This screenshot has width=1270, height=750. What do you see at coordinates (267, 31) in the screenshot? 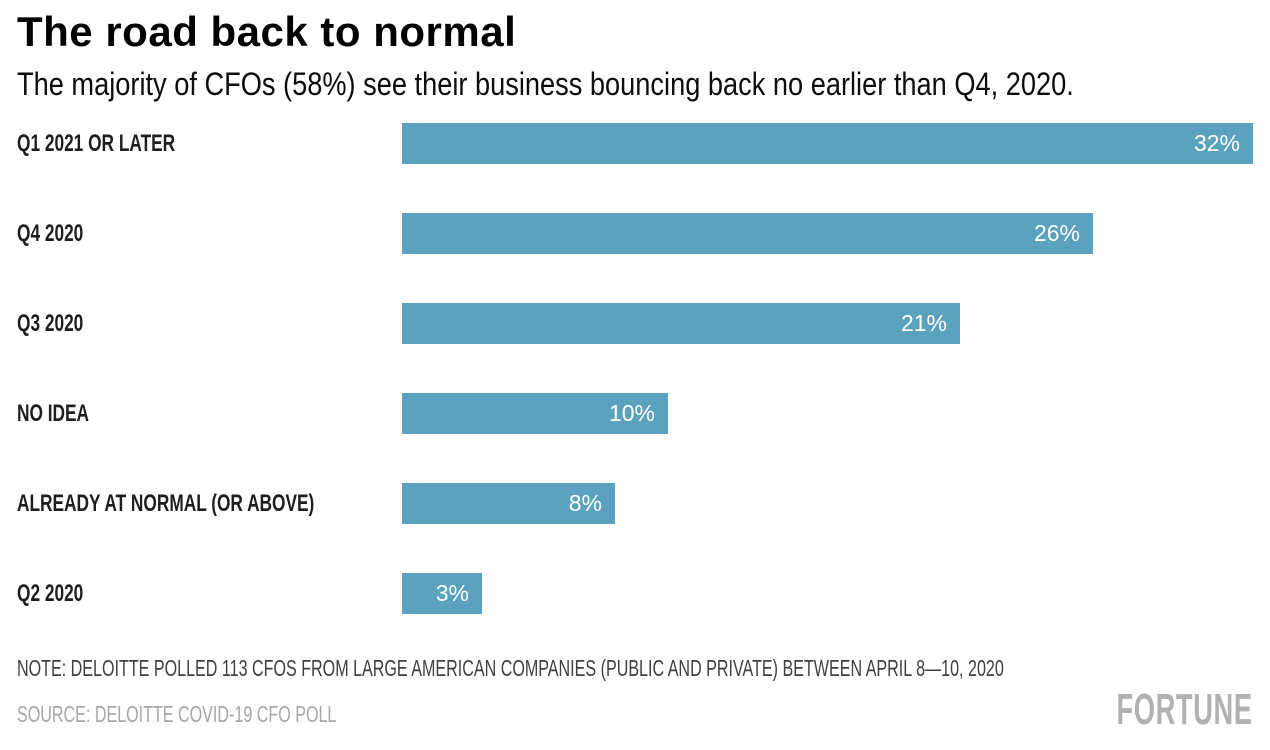
I see `chart-title: The road back to normal` at bounding box center [267, 31].